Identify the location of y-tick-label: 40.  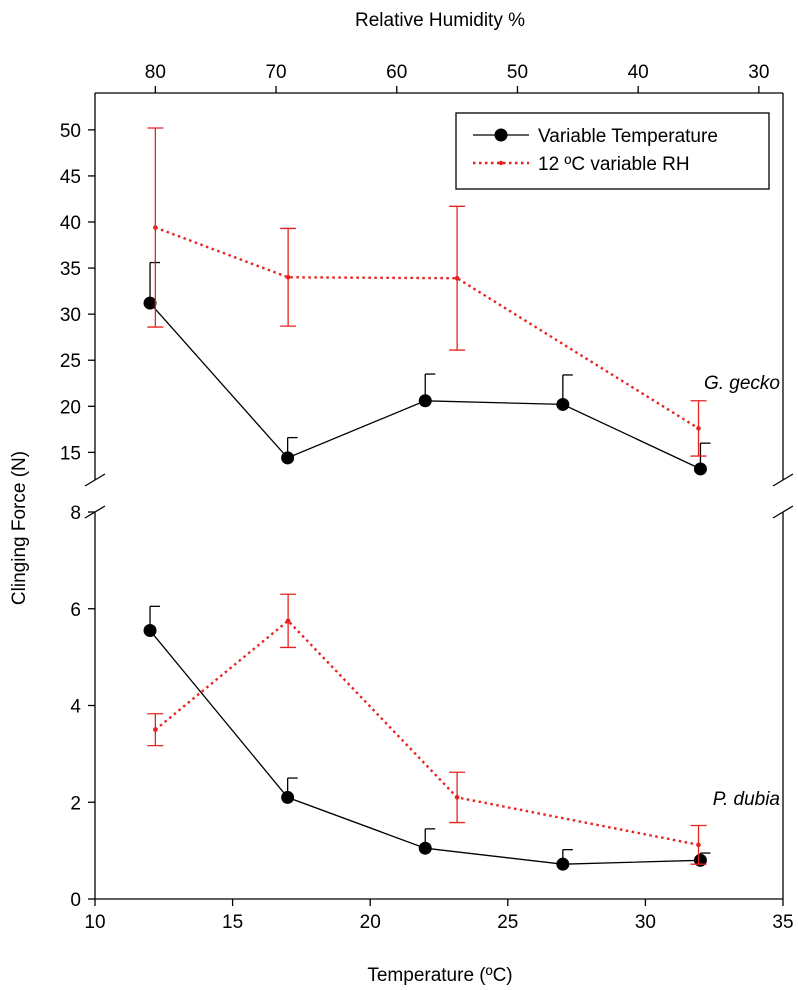
(70, 223).